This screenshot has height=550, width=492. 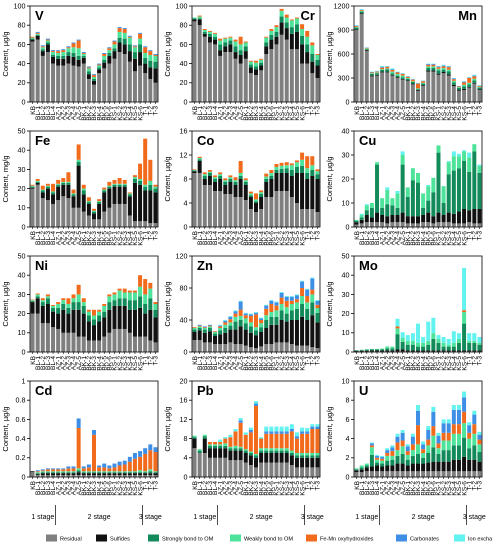 What do you see at coordinates (251, 238) in the screenshot?
I see `x-tick-label: BK-2` at bounding box center [251, 238].